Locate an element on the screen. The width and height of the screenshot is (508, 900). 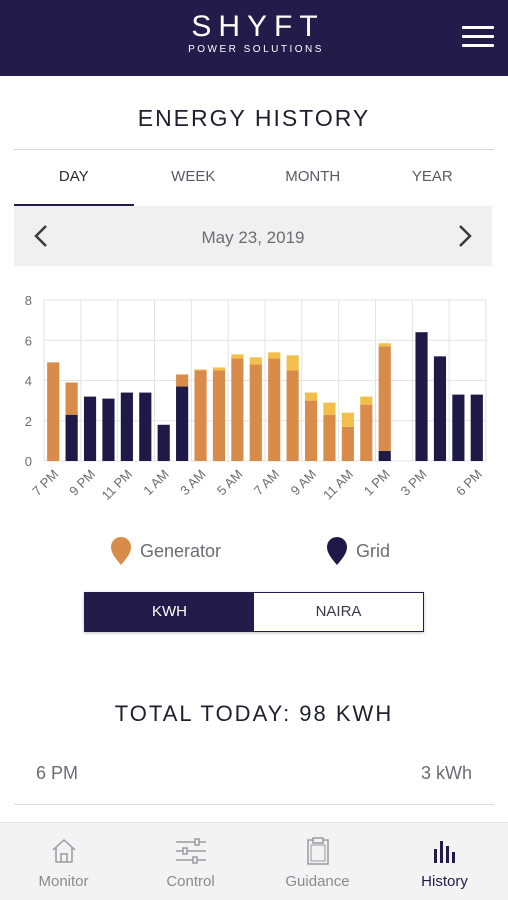
legend-grid: Grid is located at coordinates (358, 551).